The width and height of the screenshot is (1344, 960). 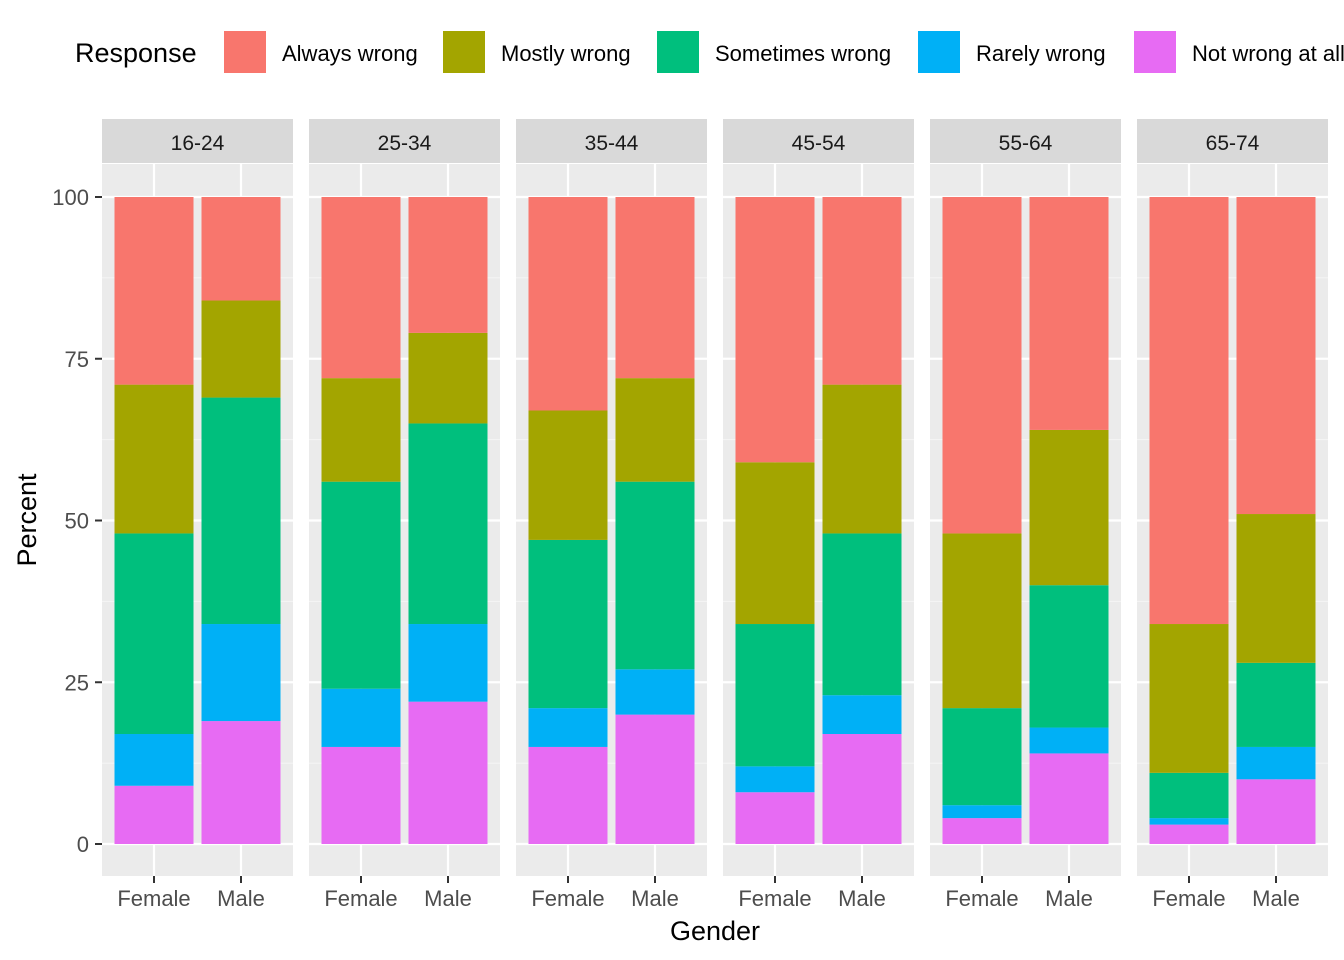 What do you see at coordinates (136, 53) in the screenshot?
I see `legend-title: Response` at bounding box center [136, 53].